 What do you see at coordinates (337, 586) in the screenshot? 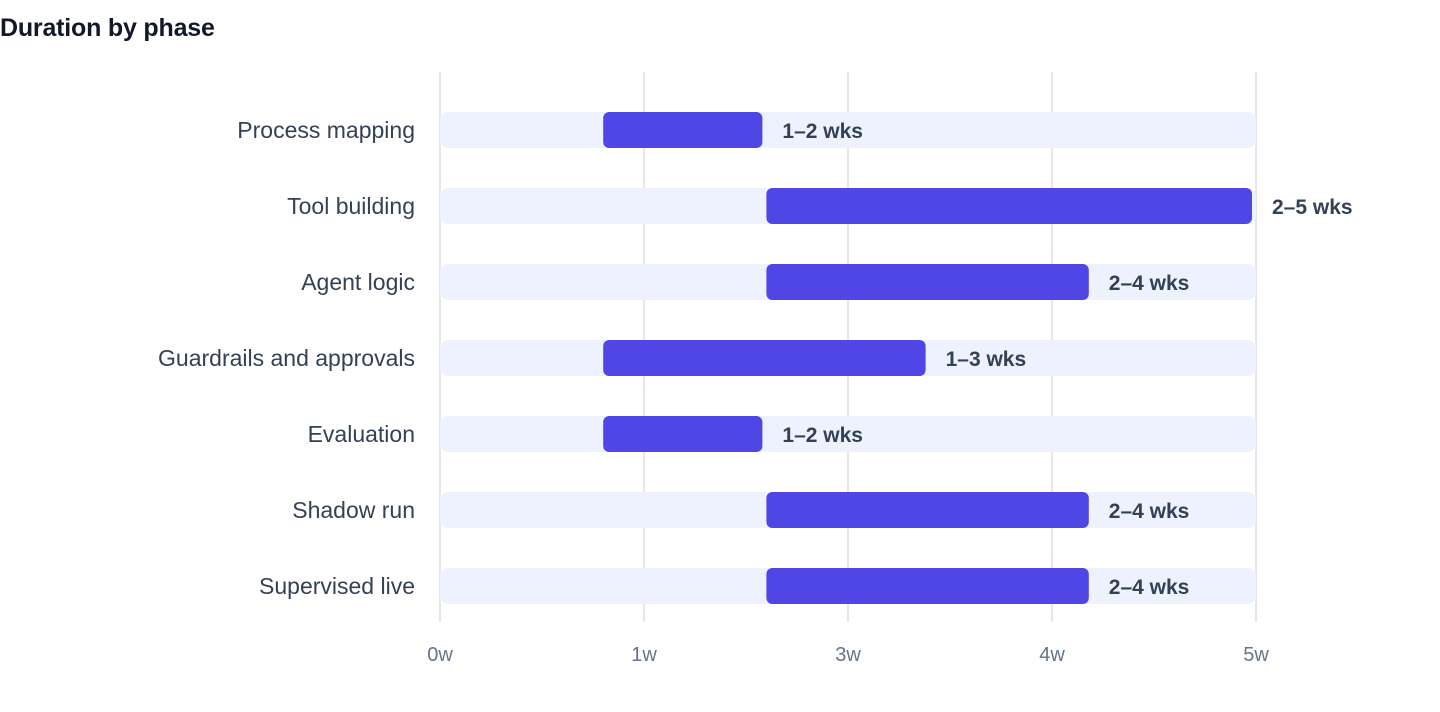
I see `category-label: Supervised live` at bounding box center [337, 586].